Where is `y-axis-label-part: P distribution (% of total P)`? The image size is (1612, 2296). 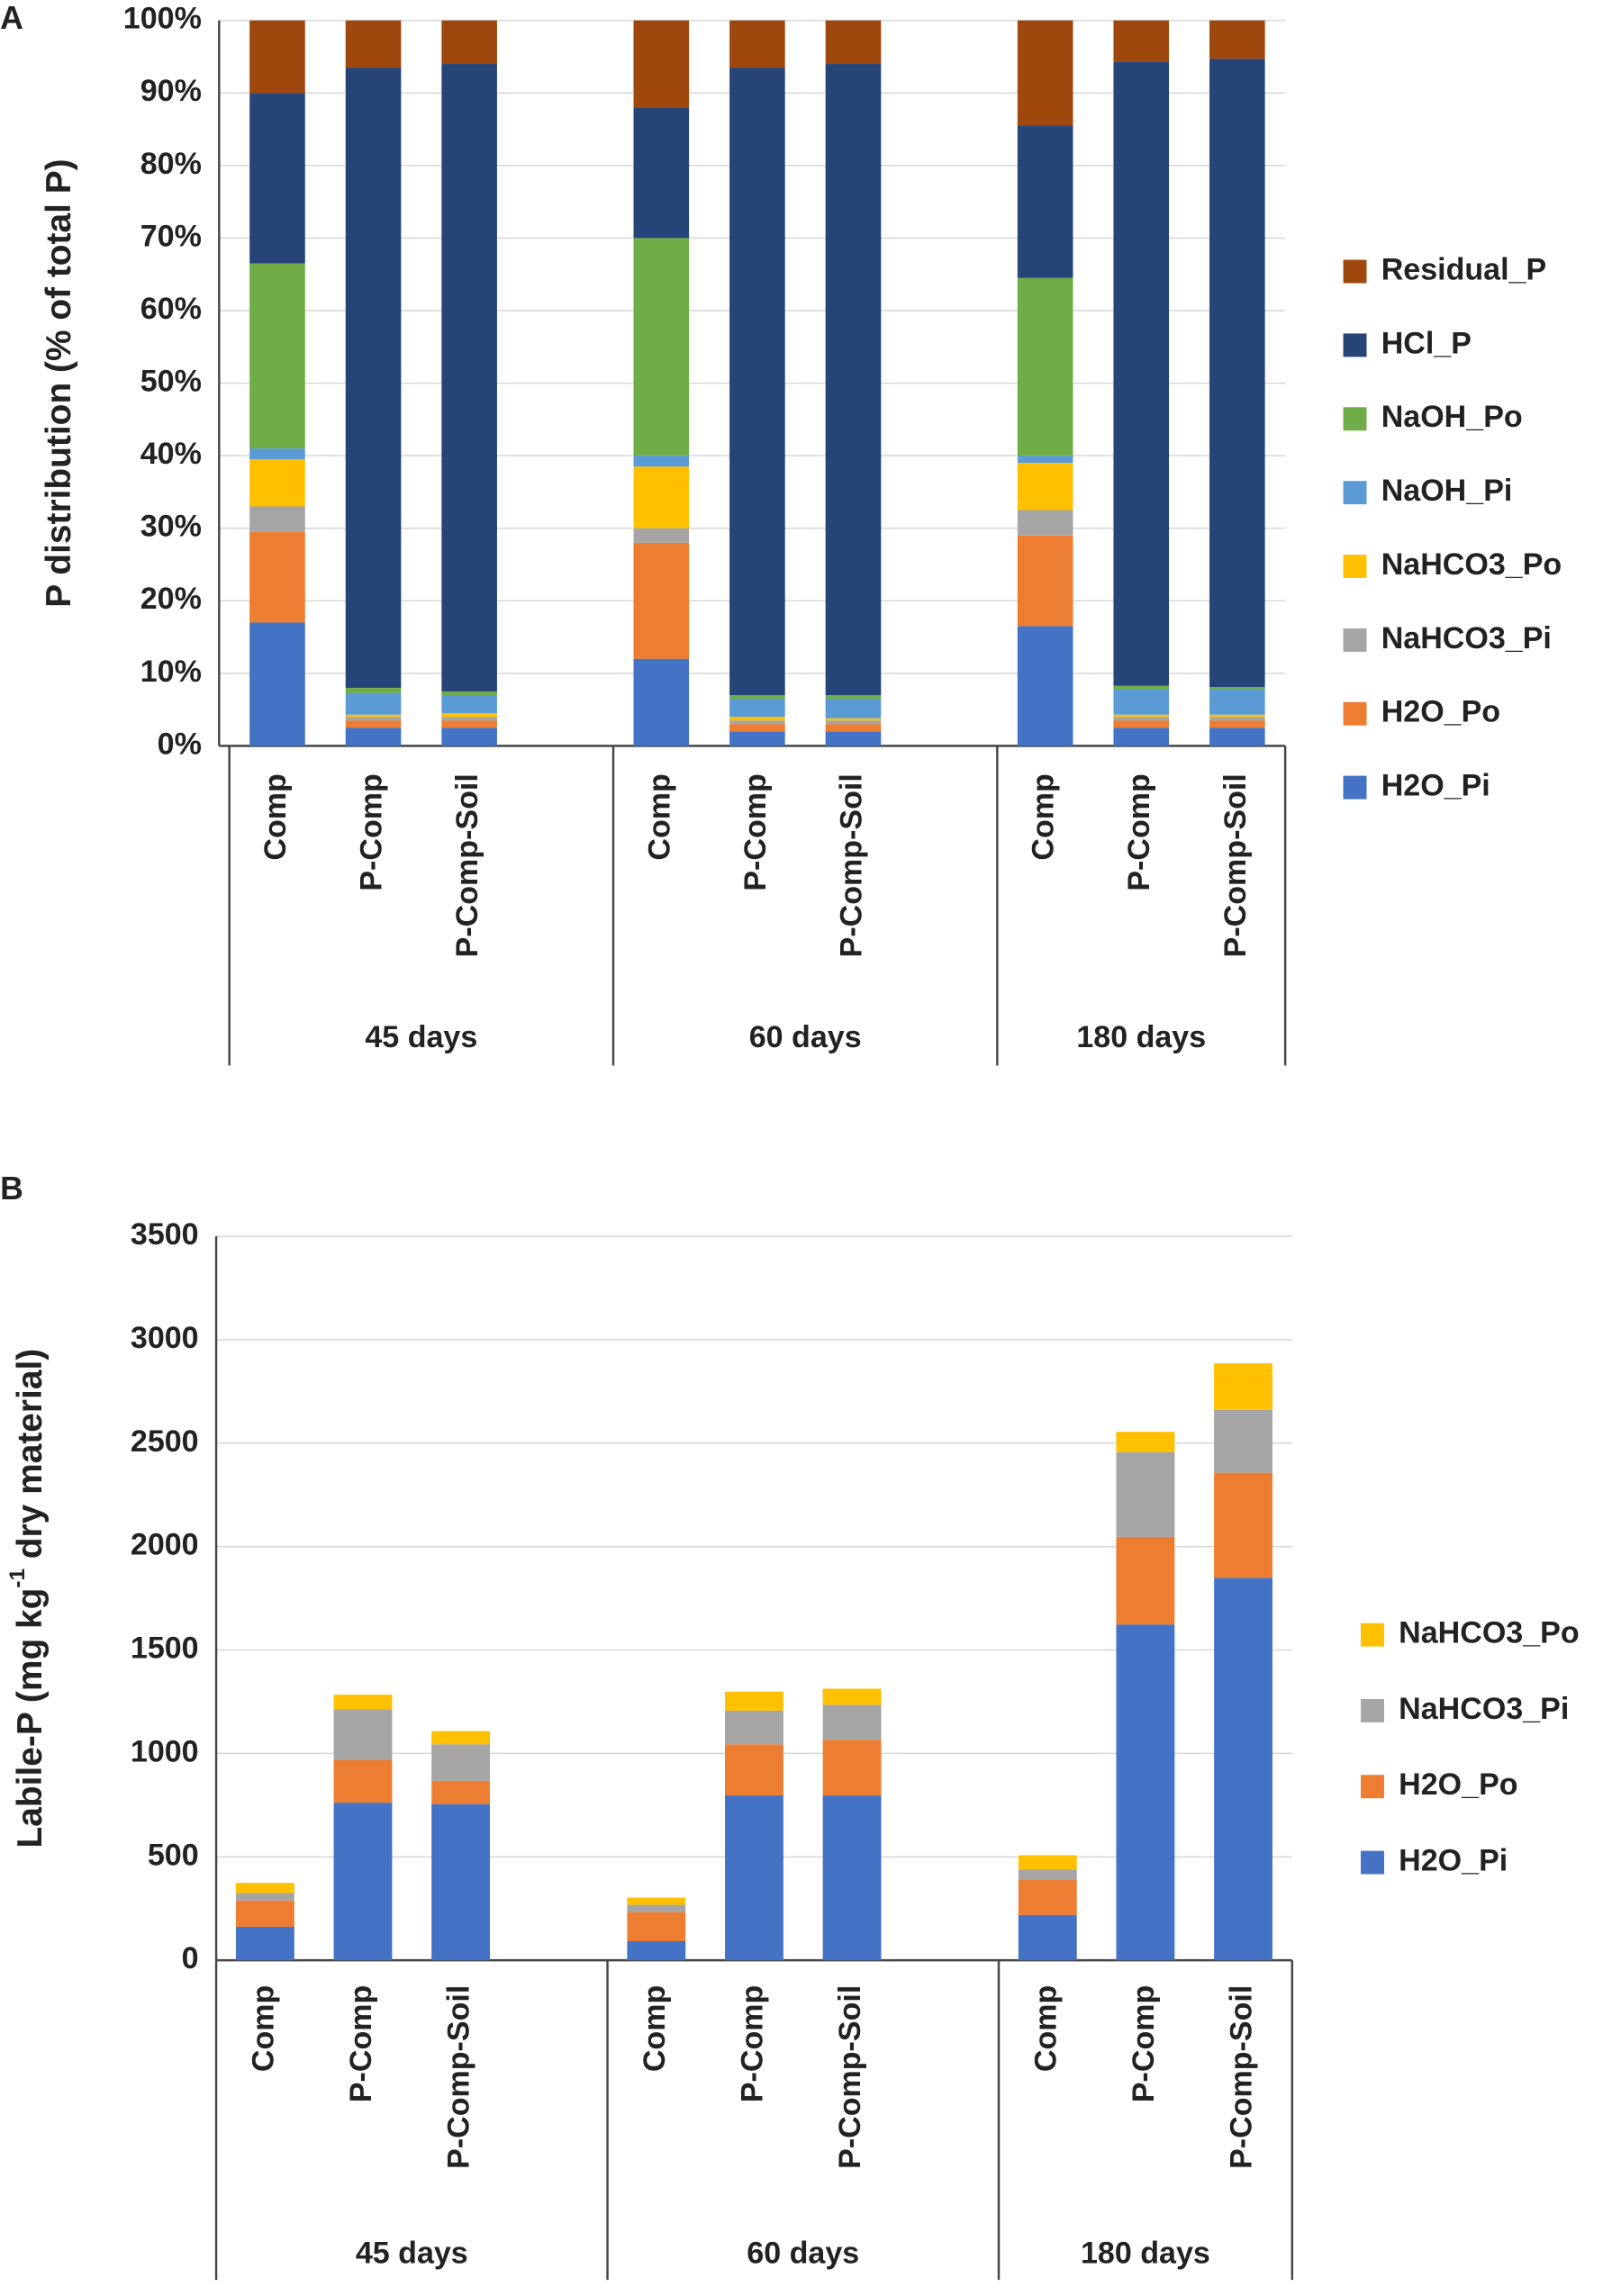 y-axis-label-part: P distribution (% of total P) is located at coordinates (60, 382).